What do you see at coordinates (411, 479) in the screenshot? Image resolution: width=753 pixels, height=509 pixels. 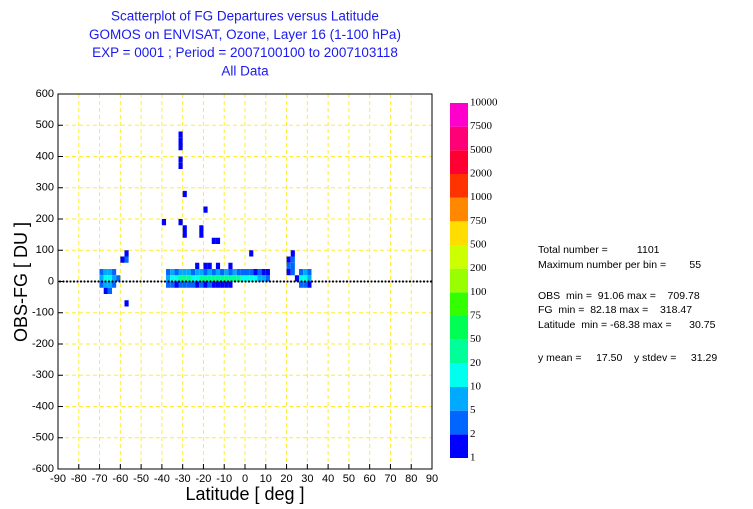 I see `x-tick-label: 80` at bounding box center [411, 479].